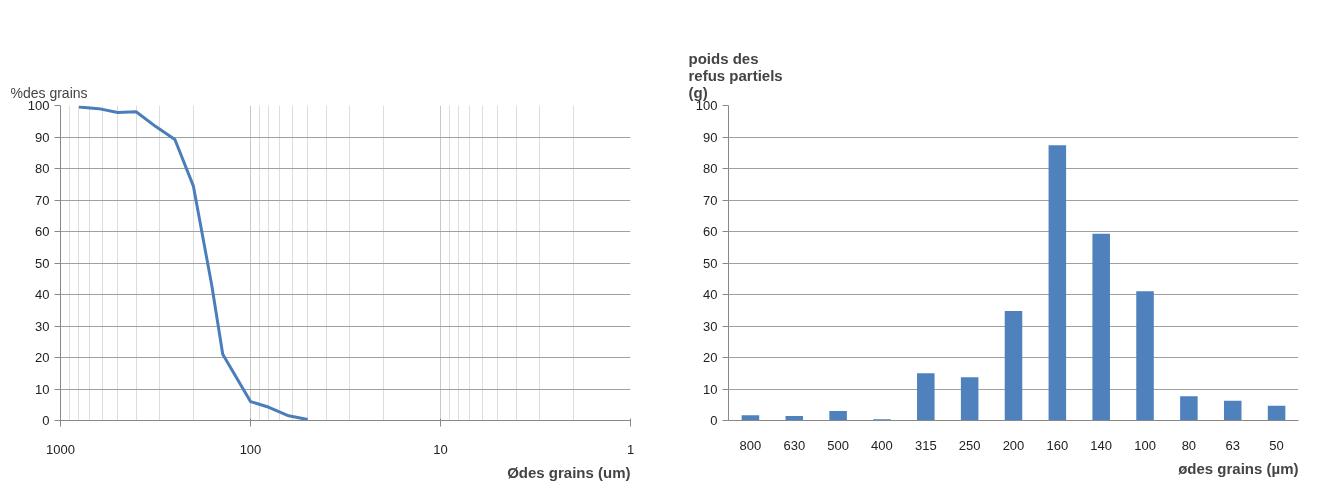 Image resolution: width=1331 pixels, height=497 pixels. What do you see at coordinates (38, 105) in the screenshot?
I see `y-tick-label: 100` at bounding box center [38, 105].